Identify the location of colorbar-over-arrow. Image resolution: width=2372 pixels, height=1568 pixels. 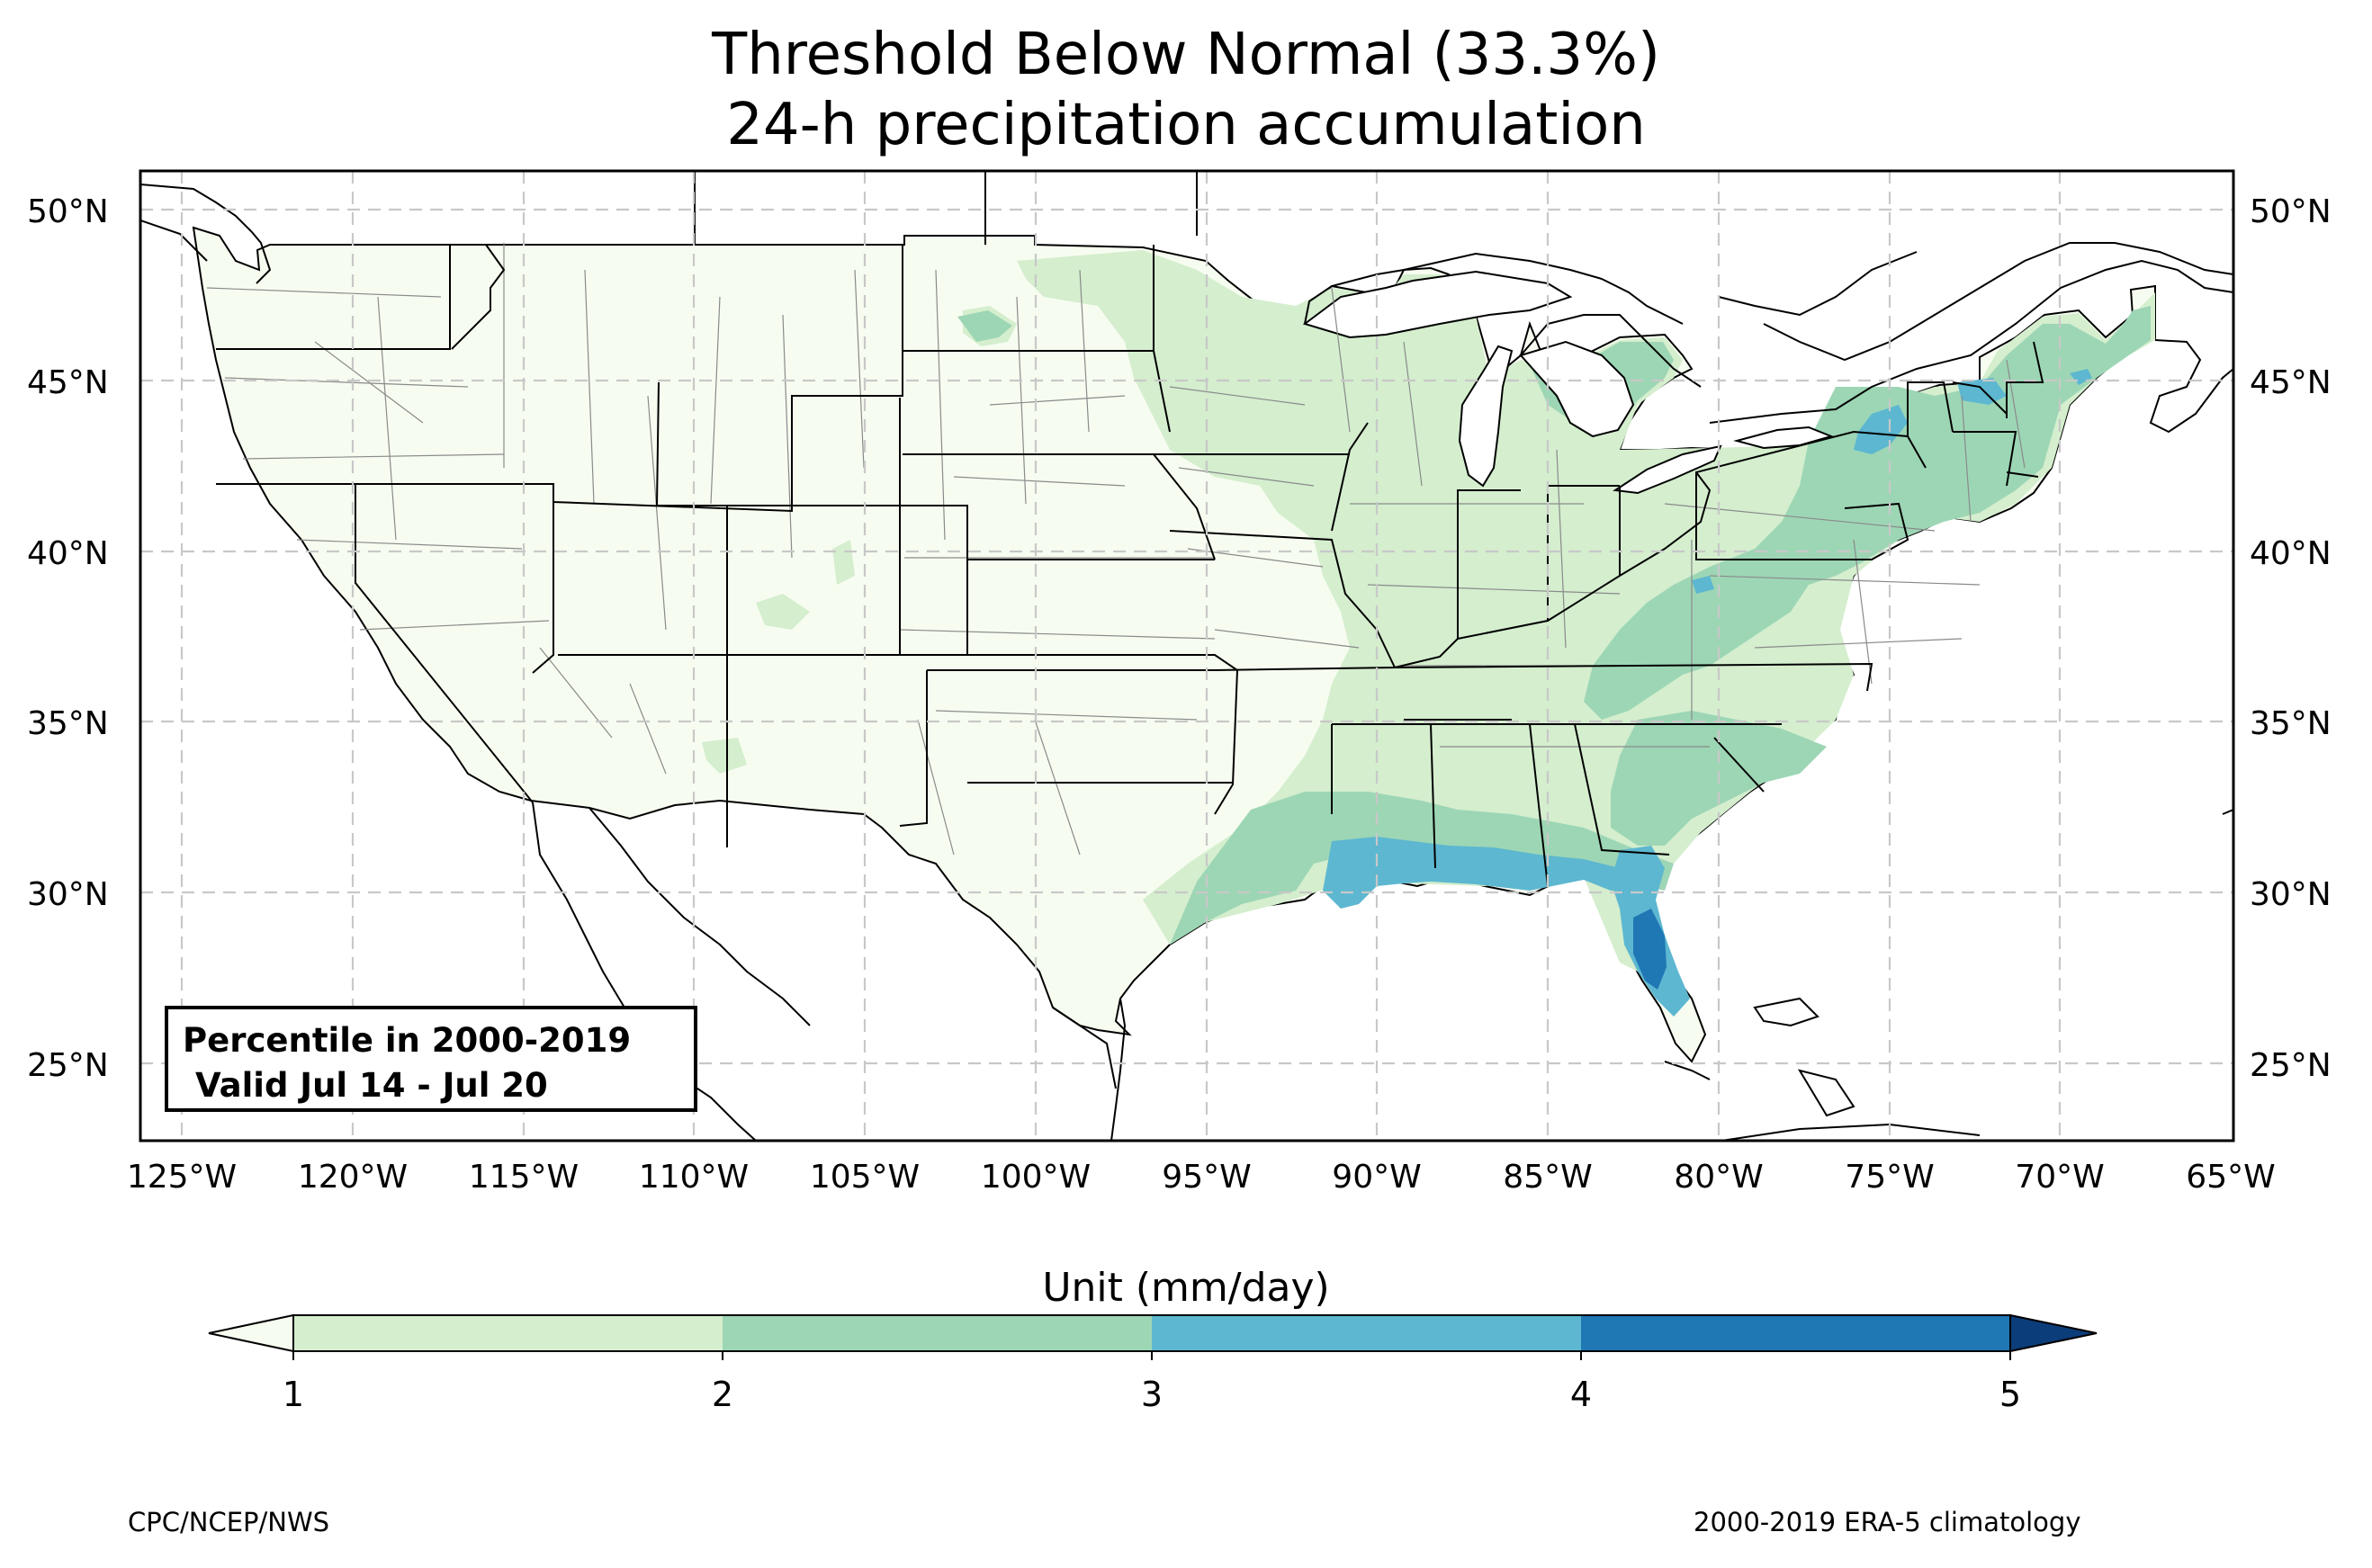
(2053, 1333).